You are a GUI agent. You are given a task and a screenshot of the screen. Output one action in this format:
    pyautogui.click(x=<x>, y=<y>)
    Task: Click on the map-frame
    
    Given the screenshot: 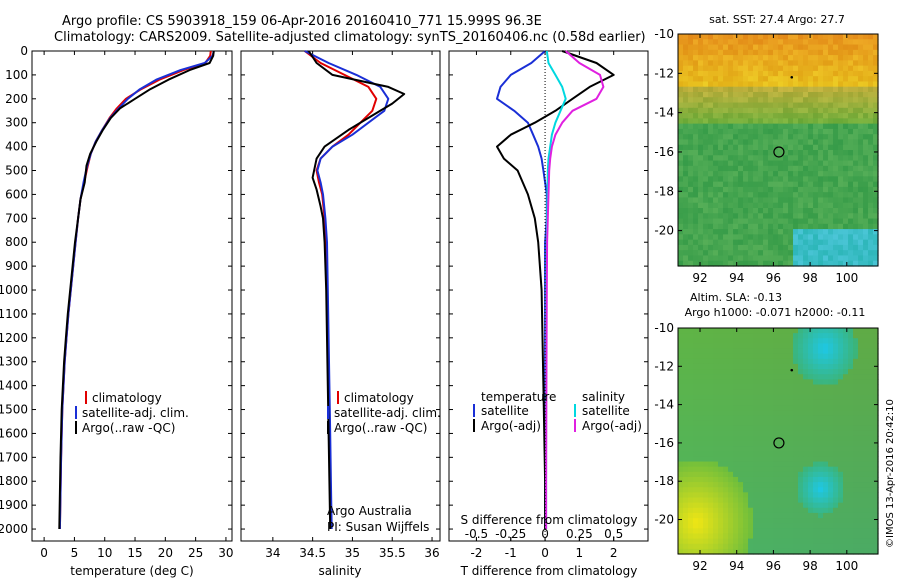 What is the action you would take?
    pyautogui.click(x=778, y=150)
    